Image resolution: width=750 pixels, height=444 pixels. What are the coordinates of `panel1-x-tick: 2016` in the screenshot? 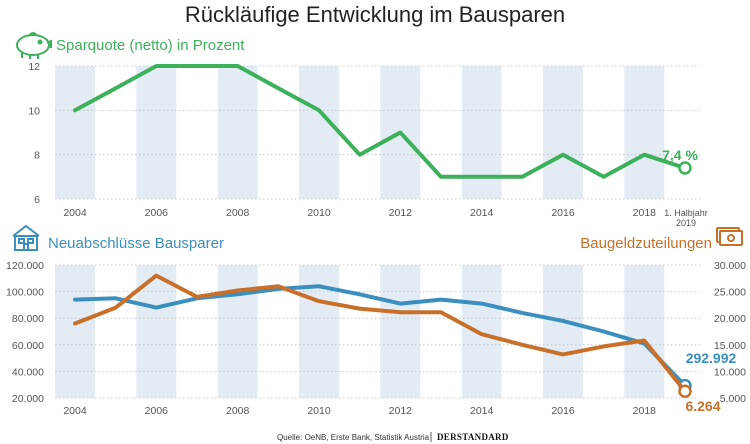 It's located at (563, 213).